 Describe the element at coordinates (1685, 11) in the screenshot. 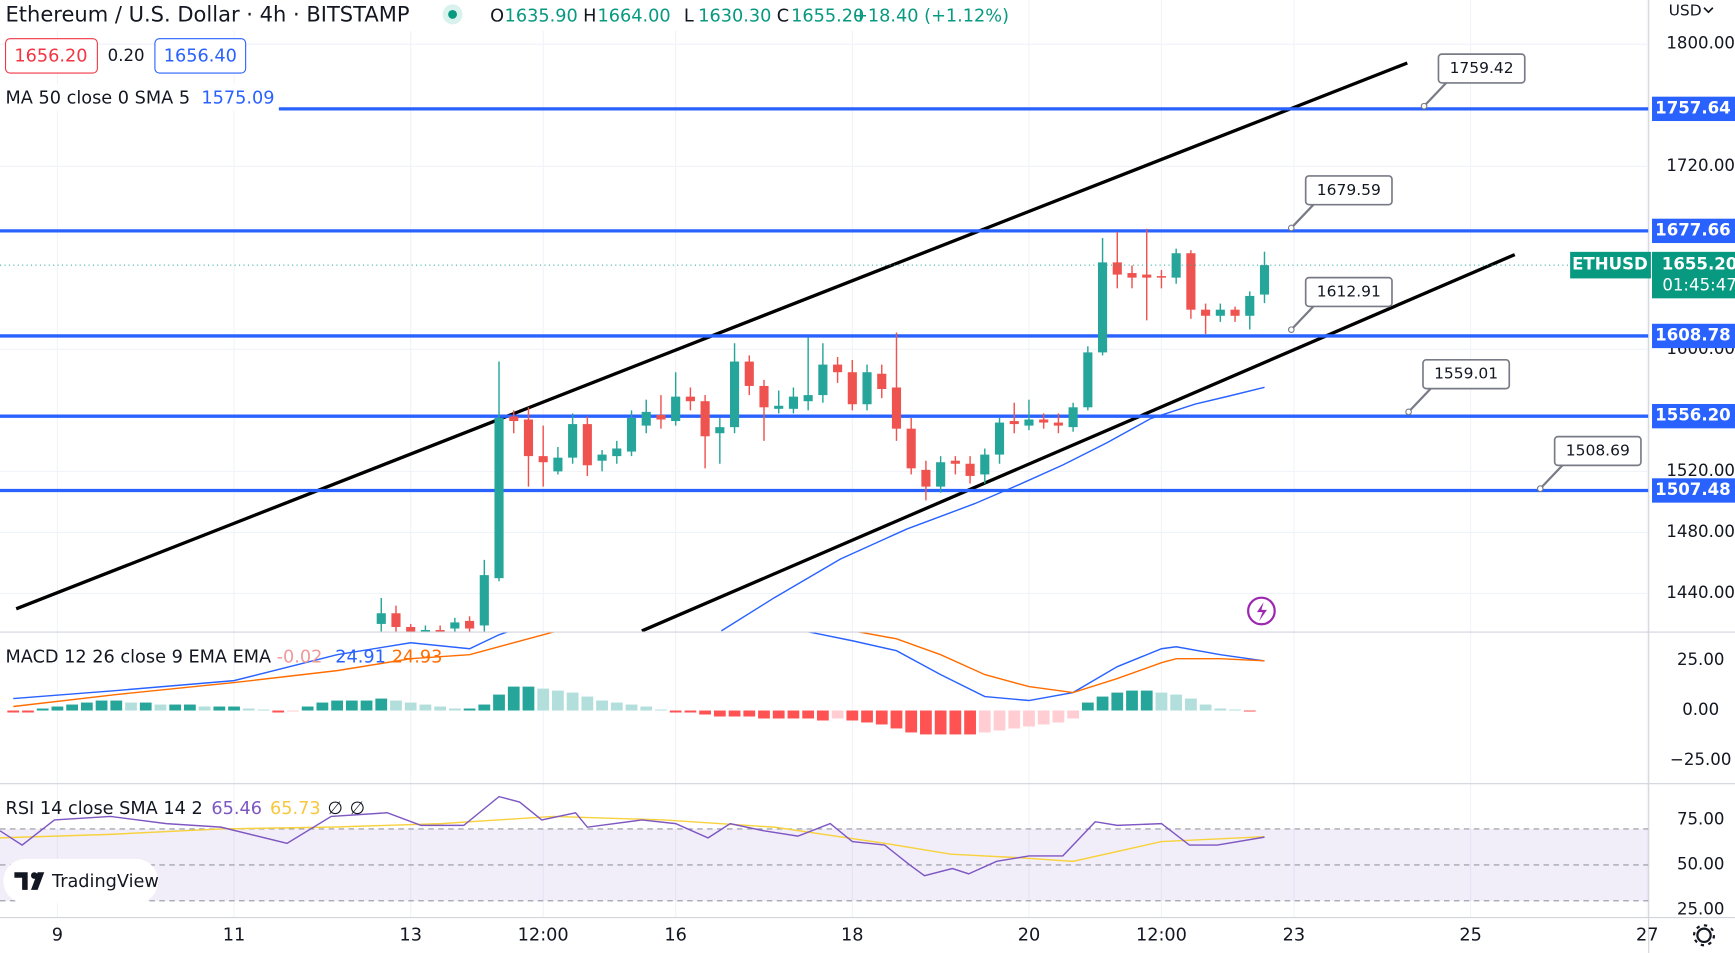

I see `currency: USD` at that location.